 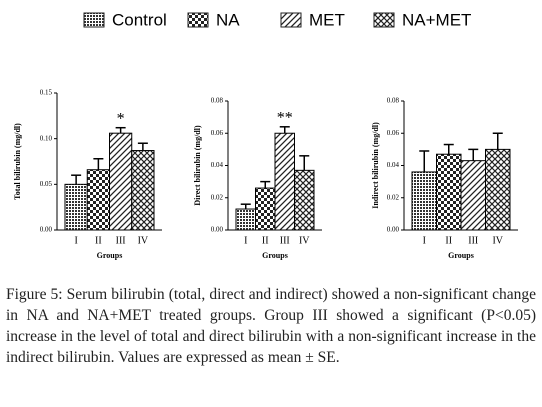 What do you see at coordinates (436, 19) in the screenshot?
I see `legend-label: NA+MET` at bounding box center [436, 19].